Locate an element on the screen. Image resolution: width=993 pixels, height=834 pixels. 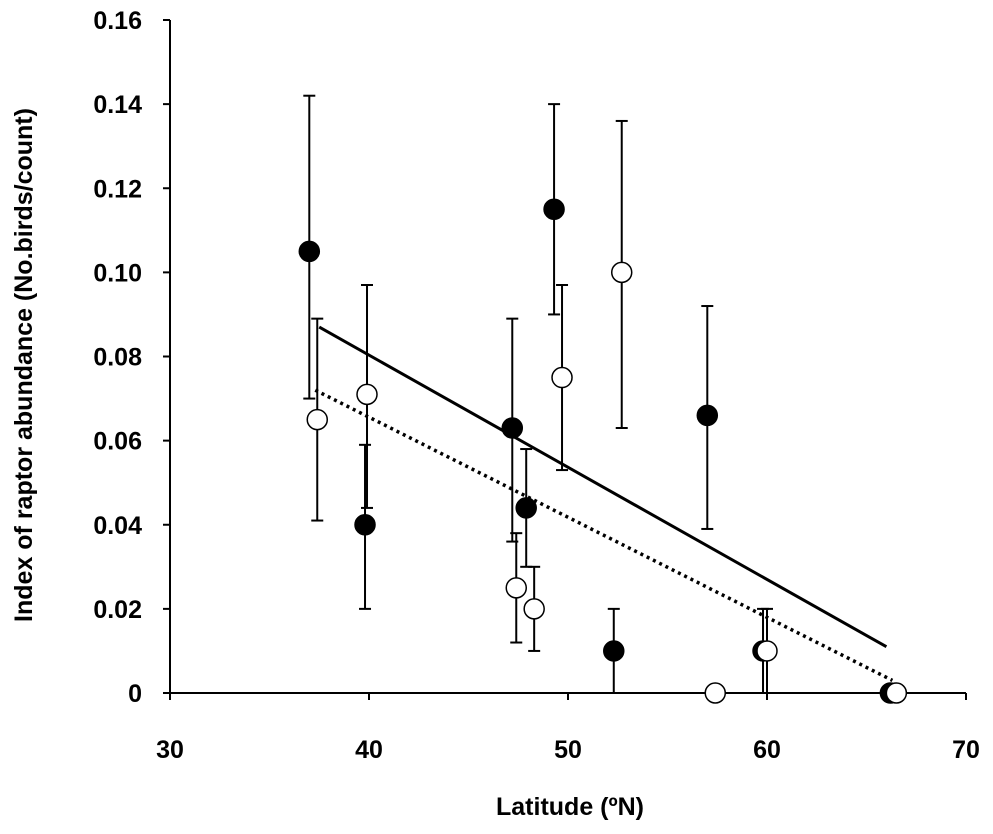
y-tick-label: 0 is located at coordinates (135, 694).